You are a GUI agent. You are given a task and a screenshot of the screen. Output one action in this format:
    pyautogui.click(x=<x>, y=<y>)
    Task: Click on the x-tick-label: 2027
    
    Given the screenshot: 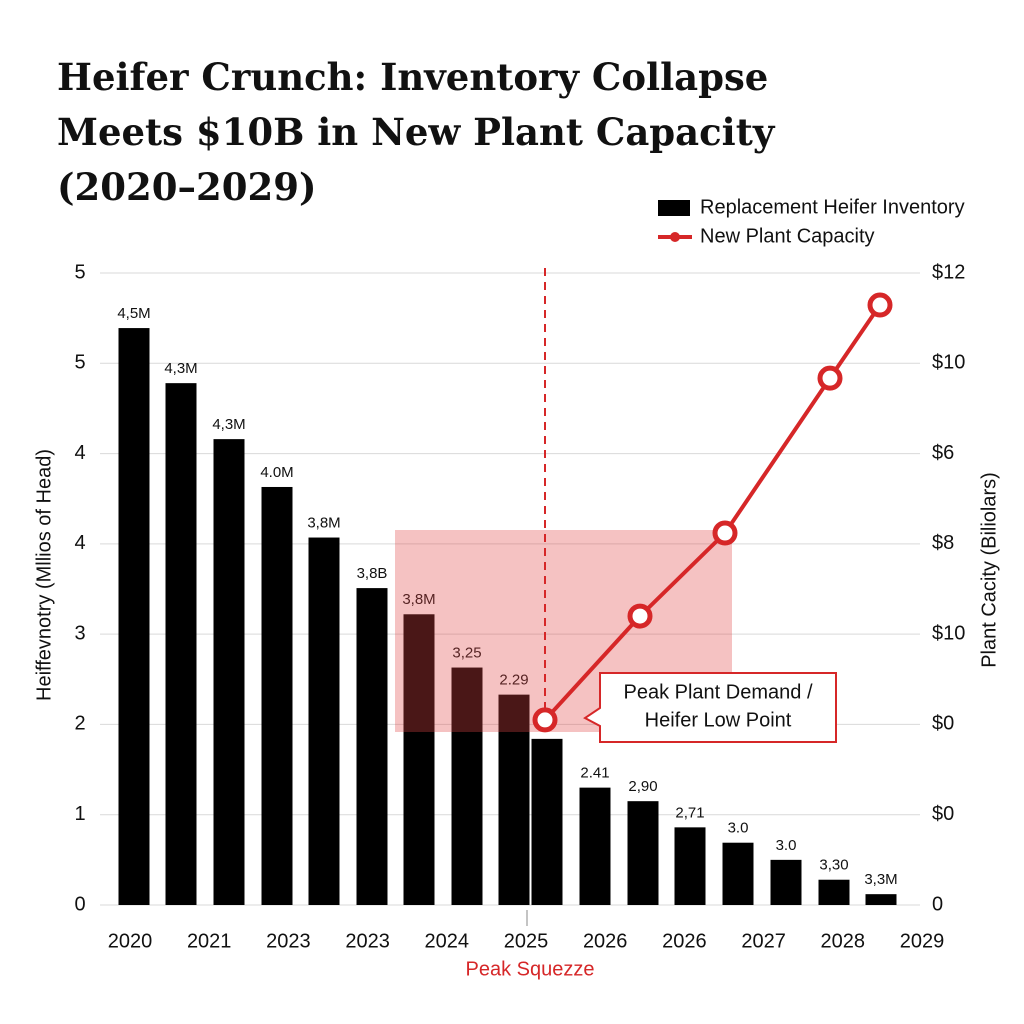 What is the action you would take?
    pyautogui.click(x=763, y=941)
    